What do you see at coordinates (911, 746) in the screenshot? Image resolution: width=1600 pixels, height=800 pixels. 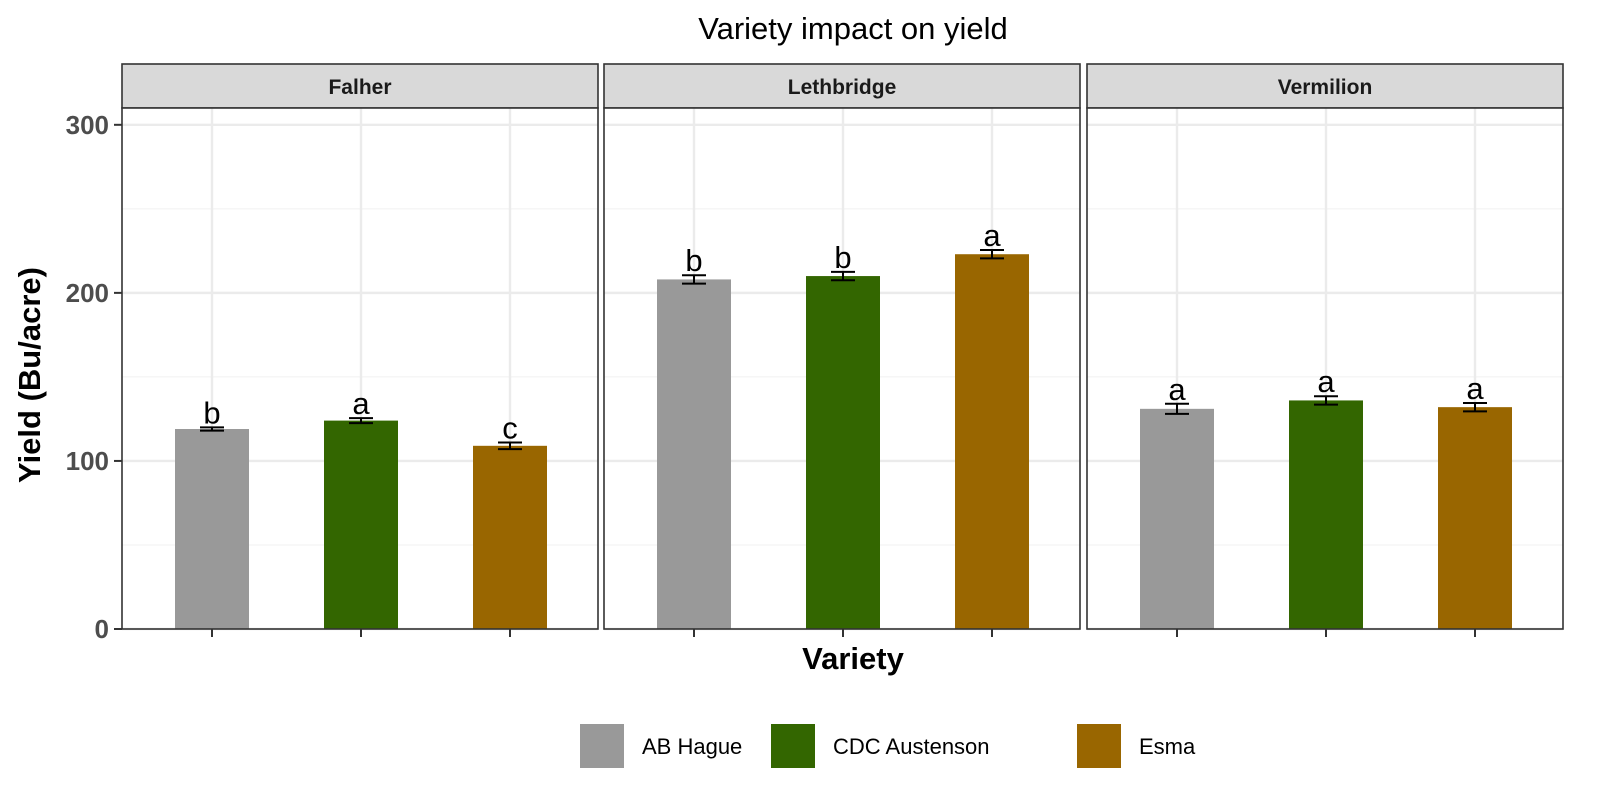 I see `legend-label: CDC Austenson` at bounding box center [911, 746].